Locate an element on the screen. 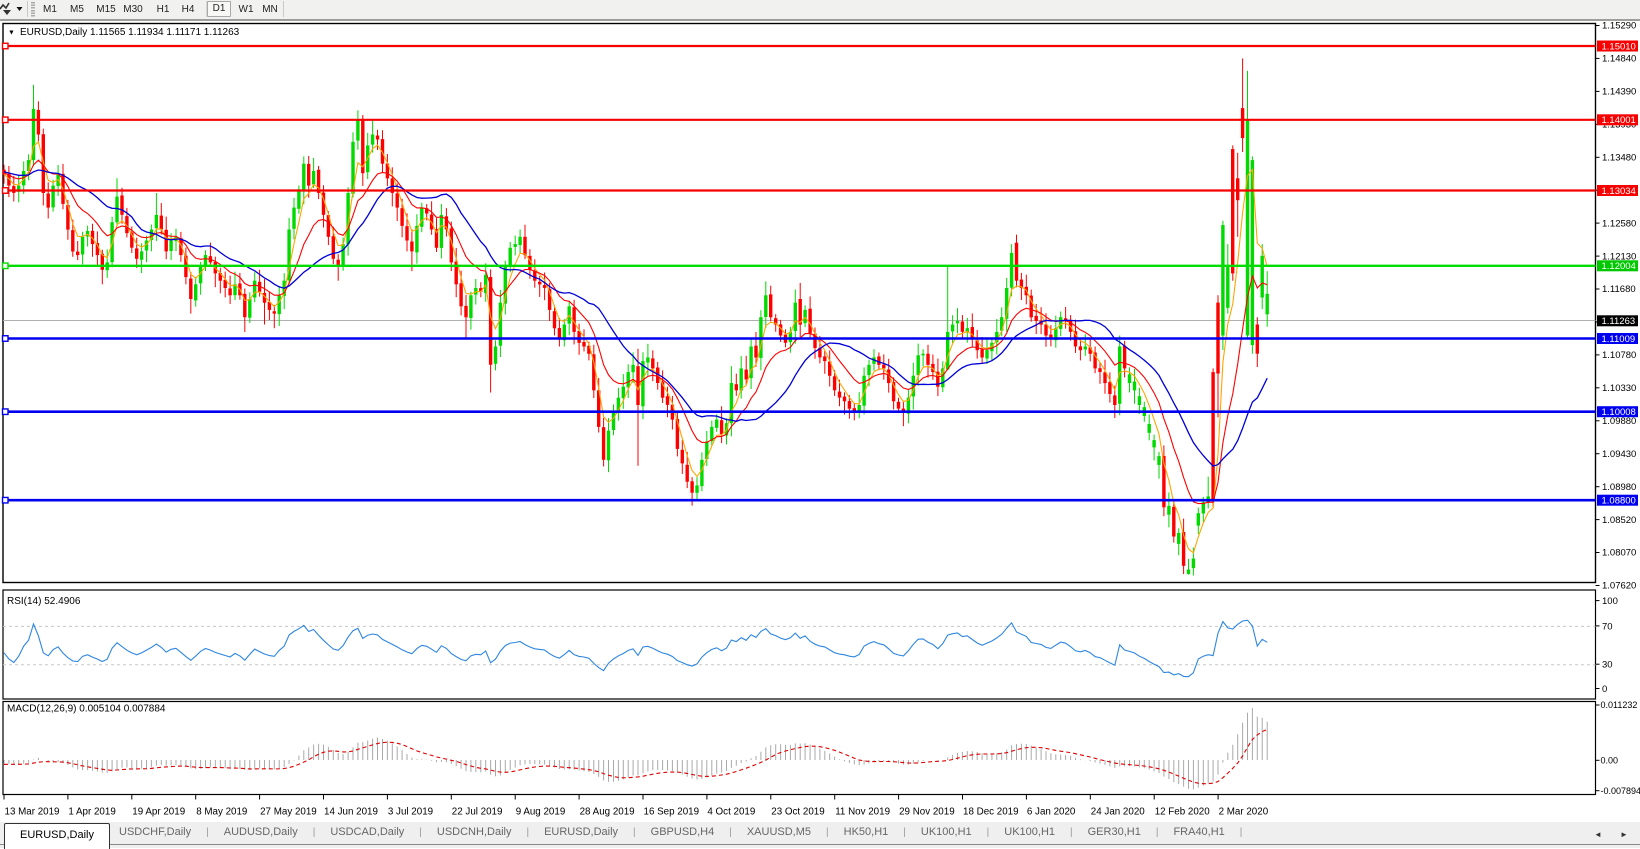 This screenshot has height=849, width=1640. svg-text: 1.10008 is located at coordinates (1619, 412).